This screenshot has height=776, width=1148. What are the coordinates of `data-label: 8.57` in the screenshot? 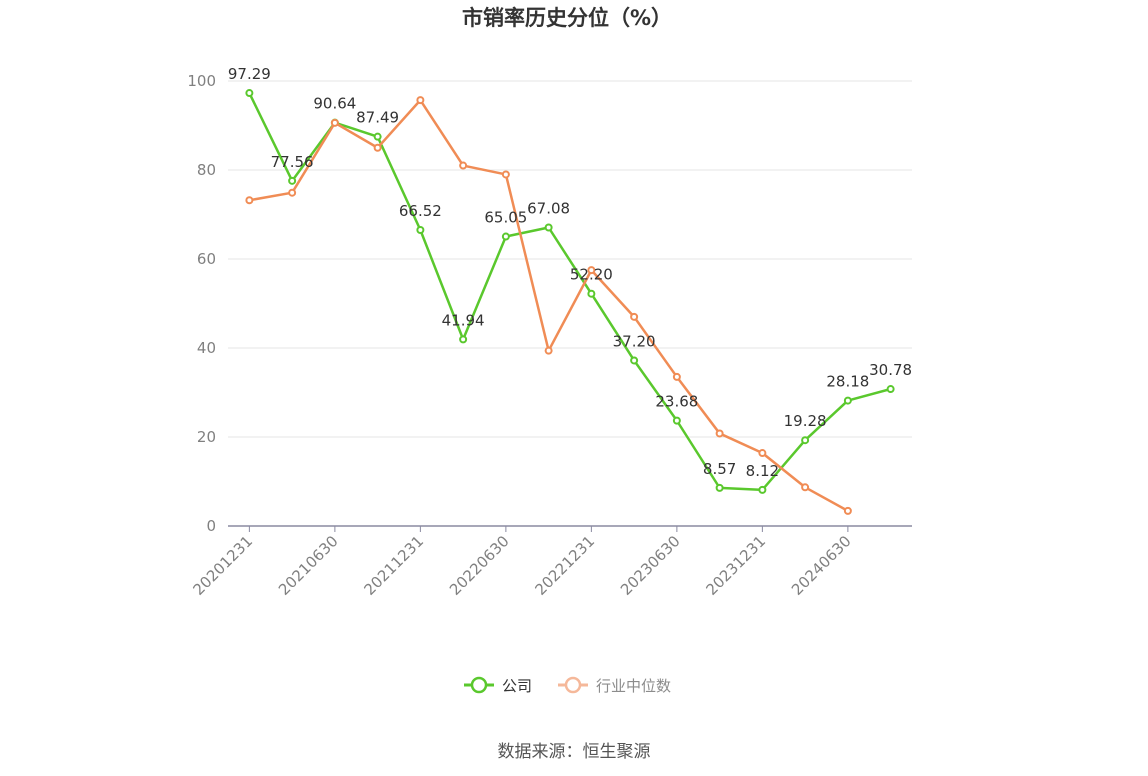 It's located at (719, 469).